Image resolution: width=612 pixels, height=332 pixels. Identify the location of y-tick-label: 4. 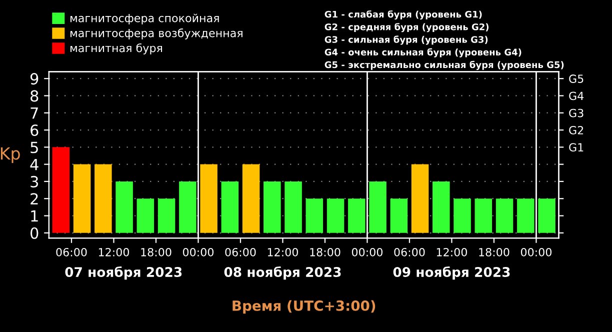
(34, 164).